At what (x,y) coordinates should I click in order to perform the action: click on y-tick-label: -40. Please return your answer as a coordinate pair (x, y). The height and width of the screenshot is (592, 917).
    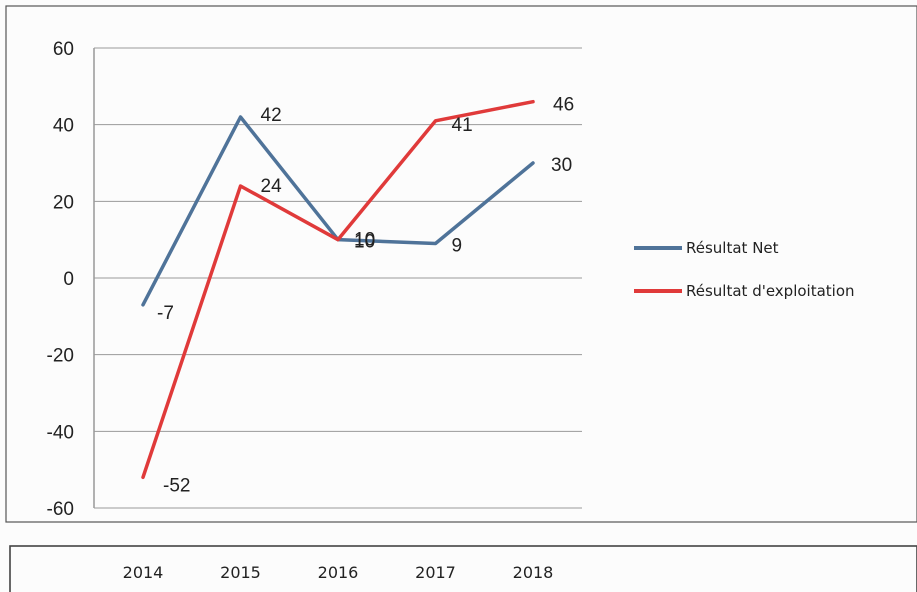
    Looking at the image, I should click on (60, 432).